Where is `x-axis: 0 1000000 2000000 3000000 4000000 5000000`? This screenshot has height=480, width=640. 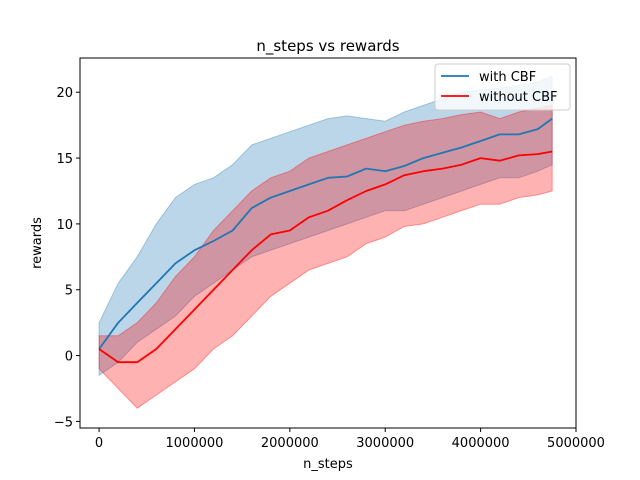
x-axis: 0 1000000 2000000 3000000 4000000 5000000 is located at coordinates (350, 439).